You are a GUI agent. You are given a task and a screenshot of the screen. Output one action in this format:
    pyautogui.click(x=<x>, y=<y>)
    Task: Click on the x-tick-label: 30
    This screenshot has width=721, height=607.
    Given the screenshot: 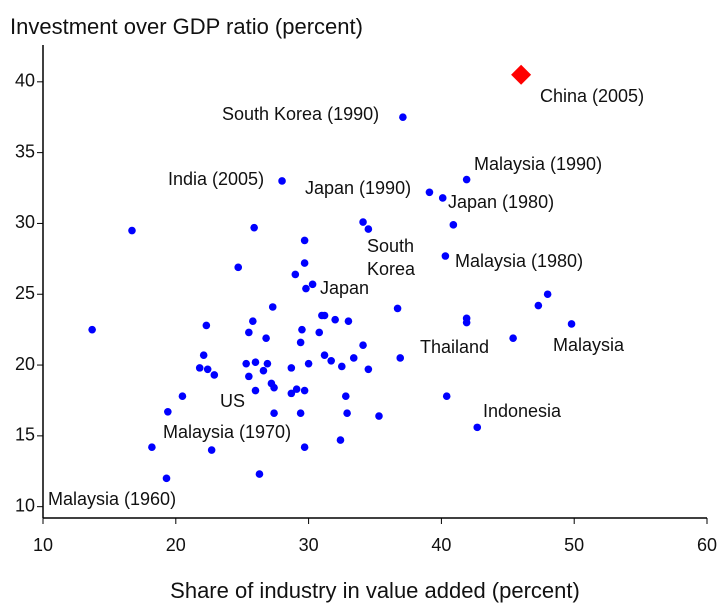 What is the action you would take?
    pyautogui.click(x=309, y=545)
    